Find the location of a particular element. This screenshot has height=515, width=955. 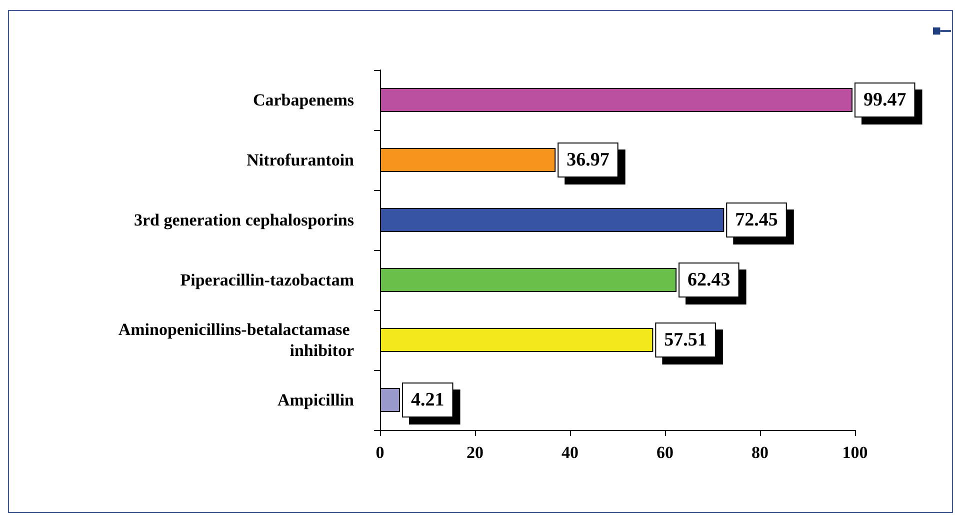

x-tick-label: 40 is located at coordinates (570, 452).